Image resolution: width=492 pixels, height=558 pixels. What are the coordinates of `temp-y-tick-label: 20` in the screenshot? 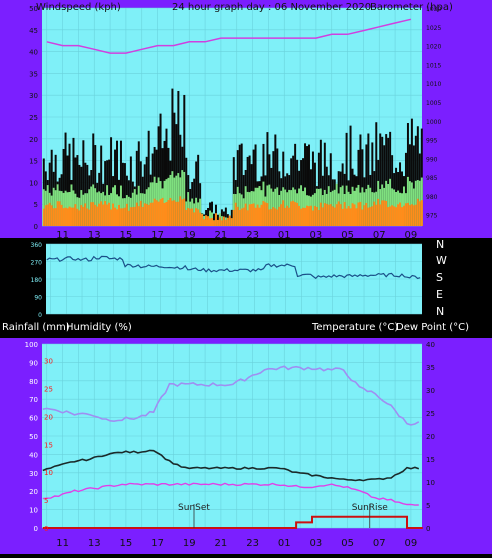 It's located at (430, 437).